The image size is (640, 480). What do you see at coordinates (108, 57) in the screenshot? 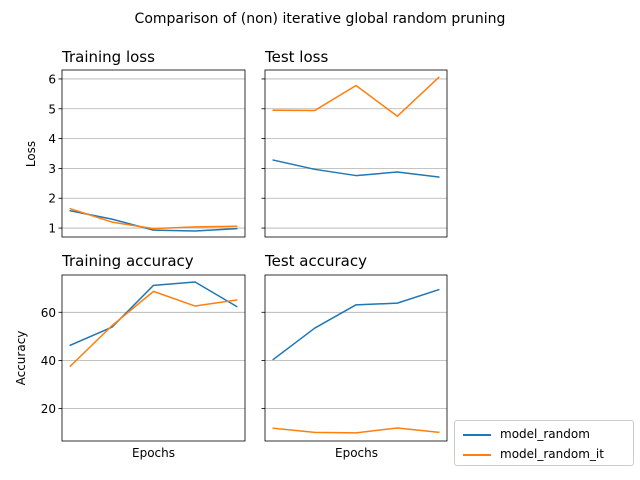
I see `panel-title-training-loss: Training loss` at bounding box center [108, 57].